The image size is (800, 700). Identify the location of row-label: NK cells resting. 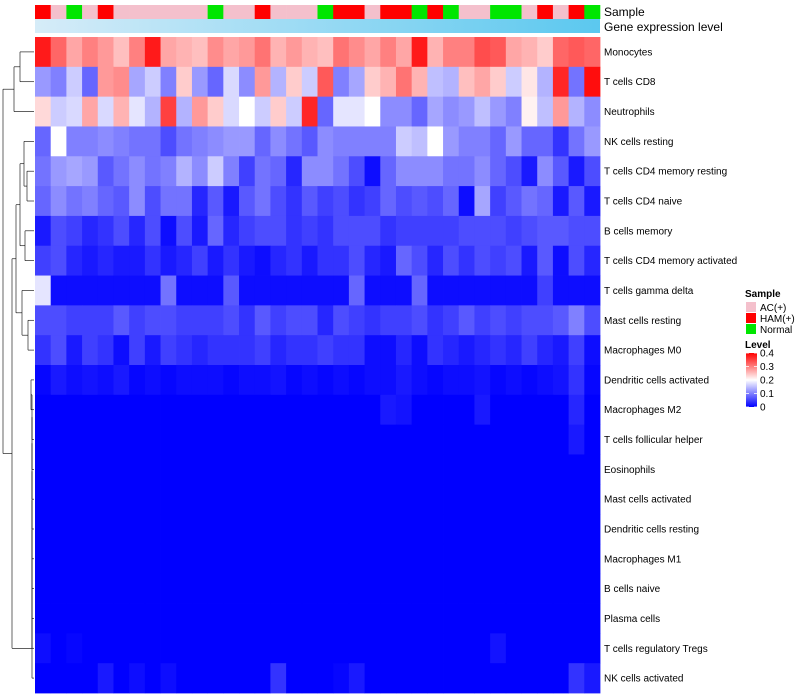
(638, 142).